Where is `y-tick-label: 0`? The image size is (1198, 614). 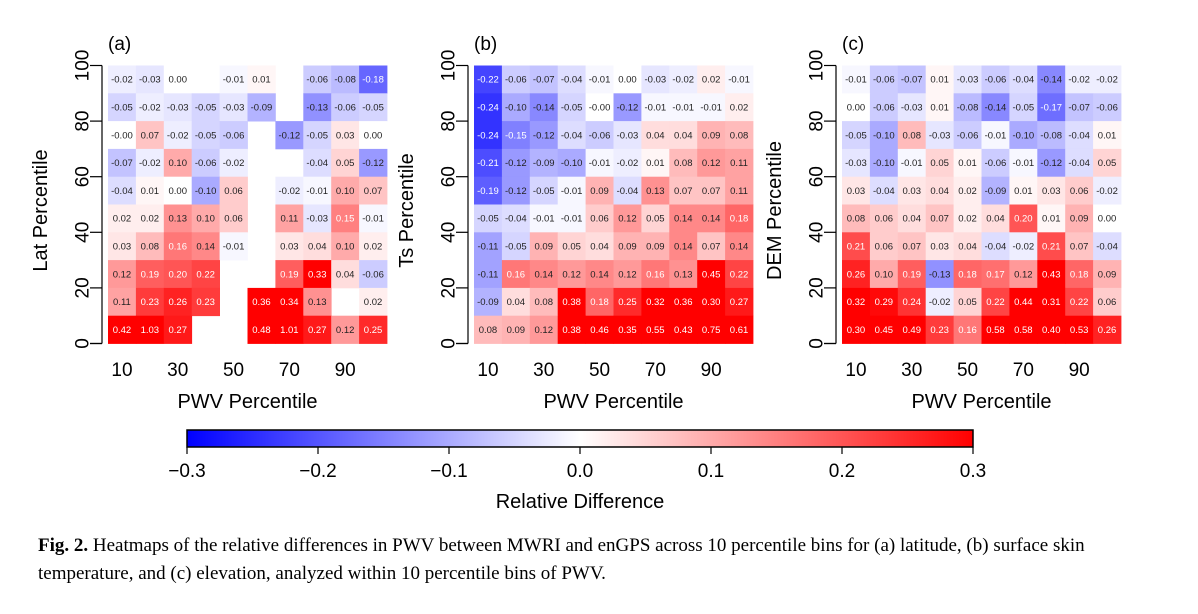
y-tick-label: 0 is located at coordinates (449, 343).